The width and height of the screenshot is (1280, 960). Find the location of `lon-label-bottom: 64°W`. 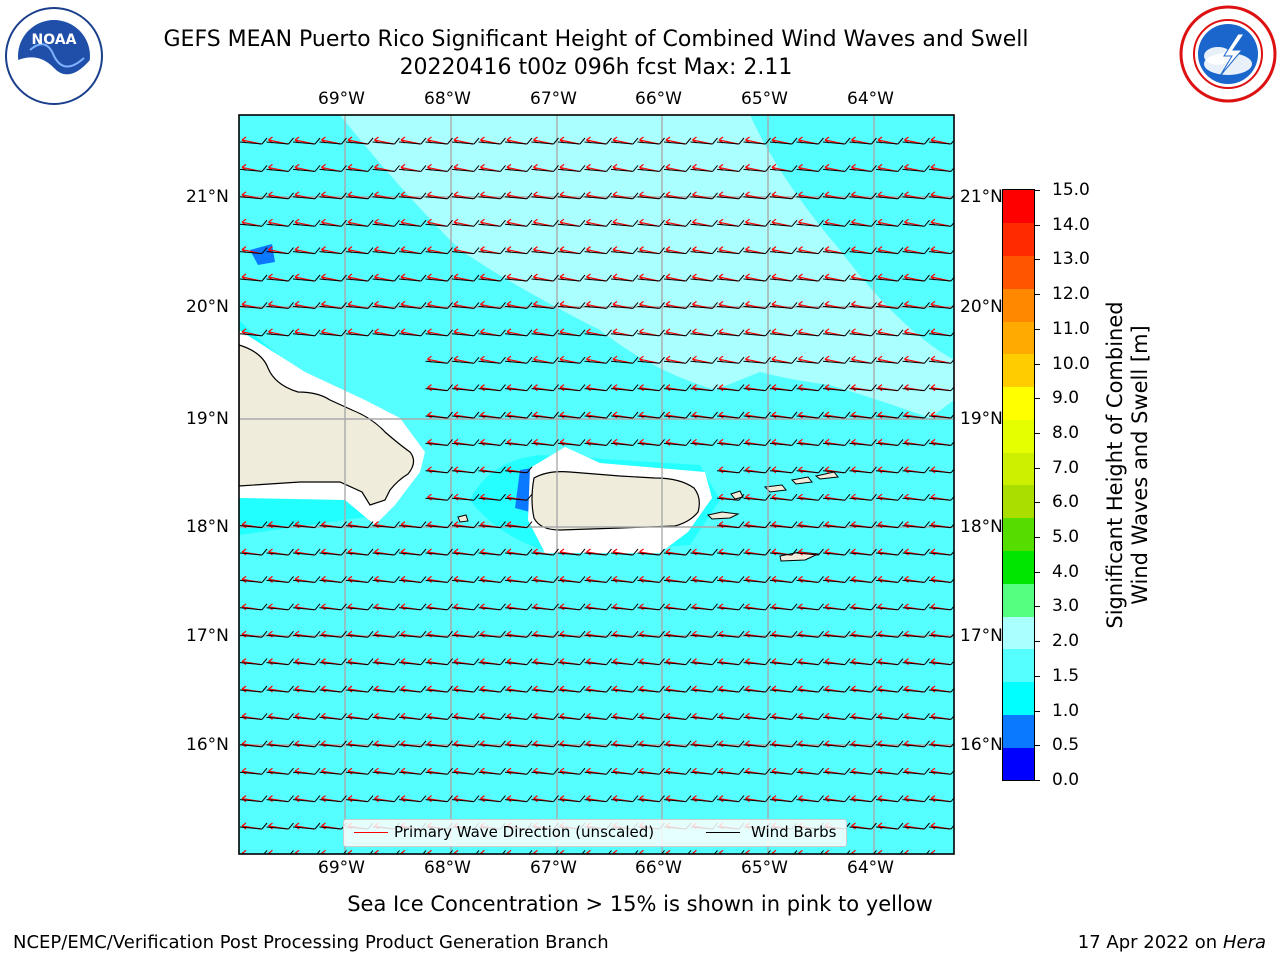

lon-label-bottom: 64°W is located at coordinates (870, 868).